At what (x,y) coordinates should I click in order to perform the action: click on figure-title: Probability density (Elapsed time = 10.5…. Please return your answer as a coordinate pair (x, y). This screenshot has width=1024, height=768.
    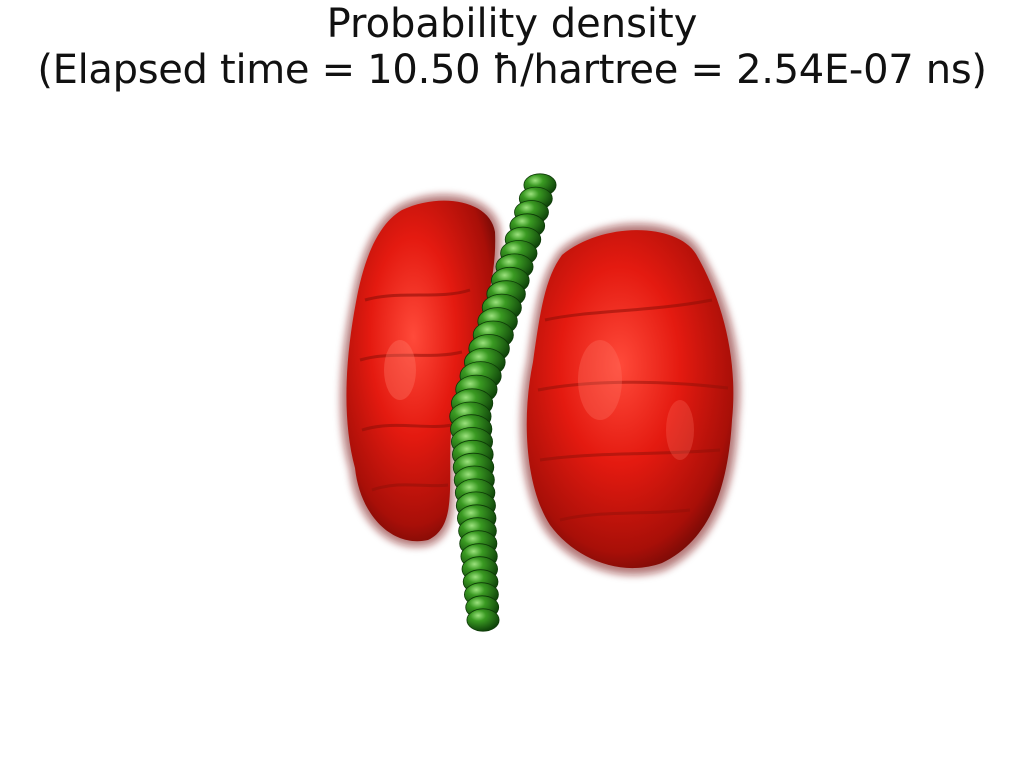
    Looking at the image, I should click on (512, 47).